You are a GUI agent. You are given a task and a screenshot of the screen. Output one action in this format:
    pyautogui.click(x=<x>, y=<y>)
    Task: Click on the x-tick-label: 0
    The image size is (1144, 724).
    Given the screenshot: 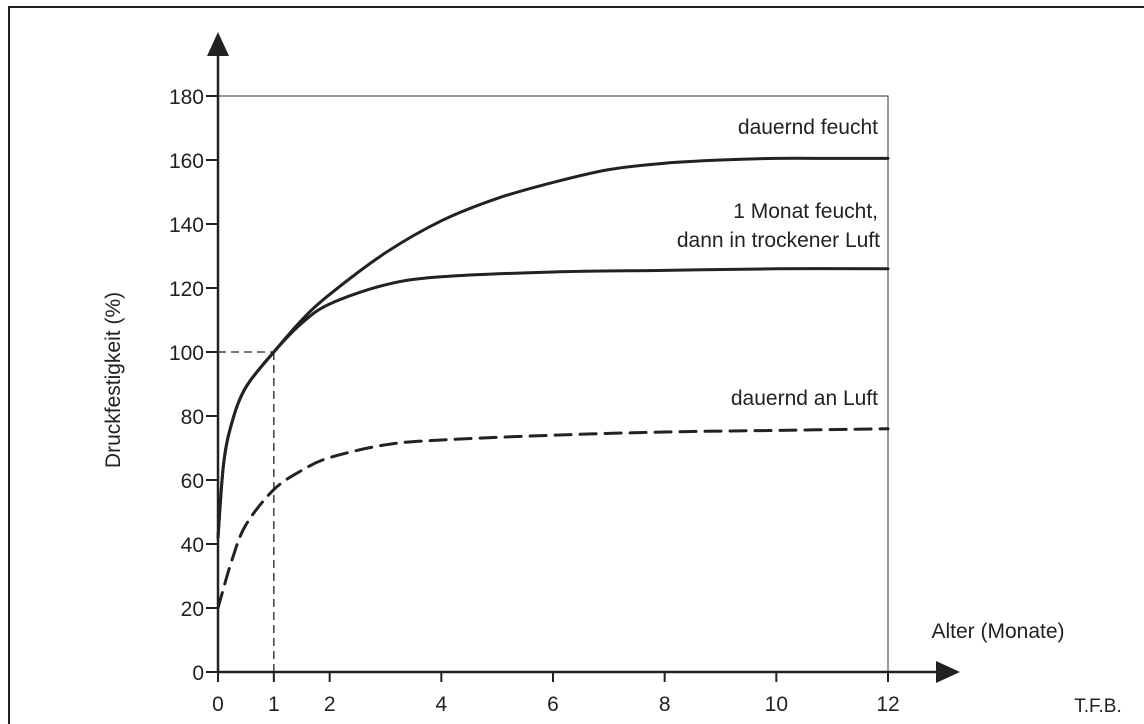 What is the action you would take?
    pyautogui.click(x=218, y=704)
    